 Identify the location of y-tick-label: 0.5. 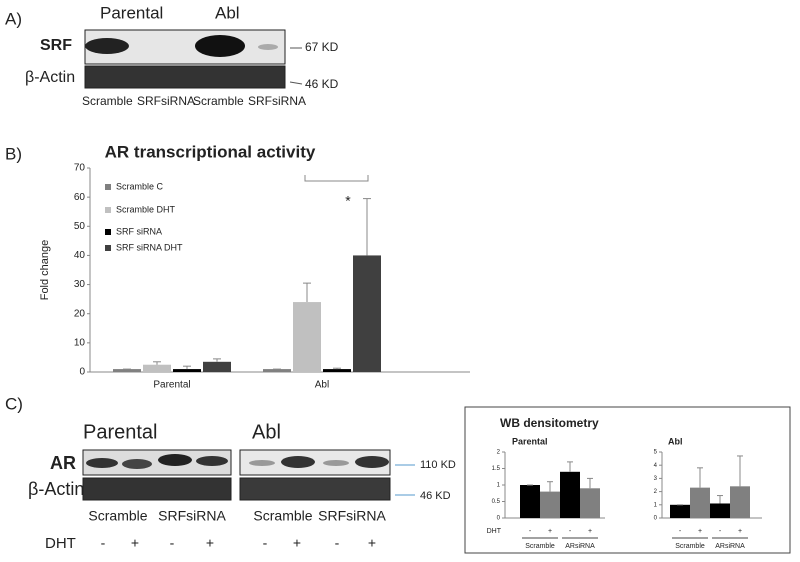
(496, 502).